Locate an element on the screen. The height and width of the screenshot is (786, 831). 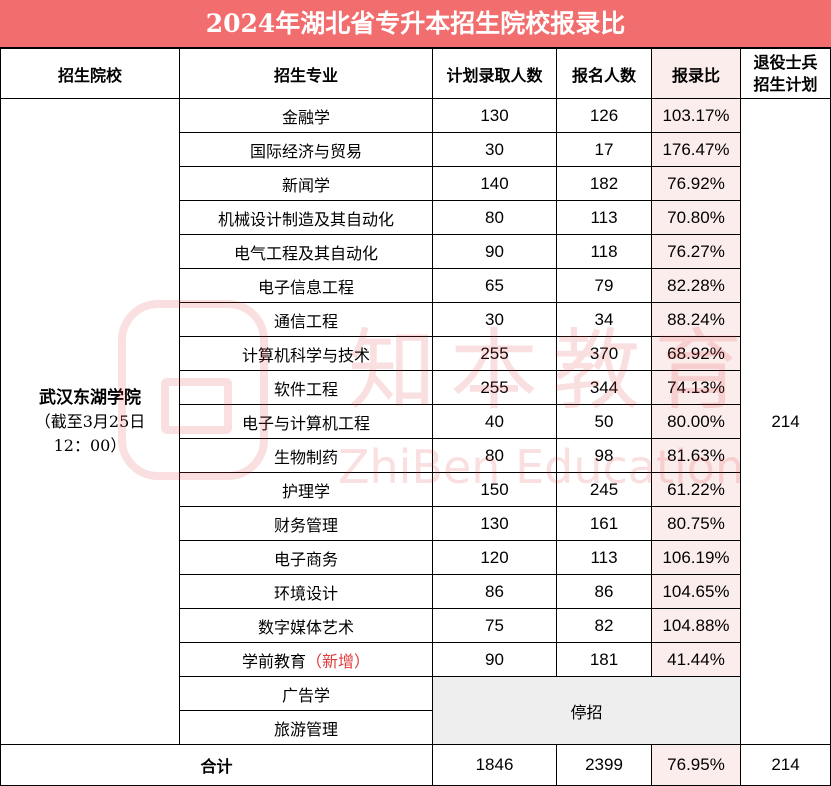
major-name: 计算机科学与技术 is located at coordinates (305, 355).